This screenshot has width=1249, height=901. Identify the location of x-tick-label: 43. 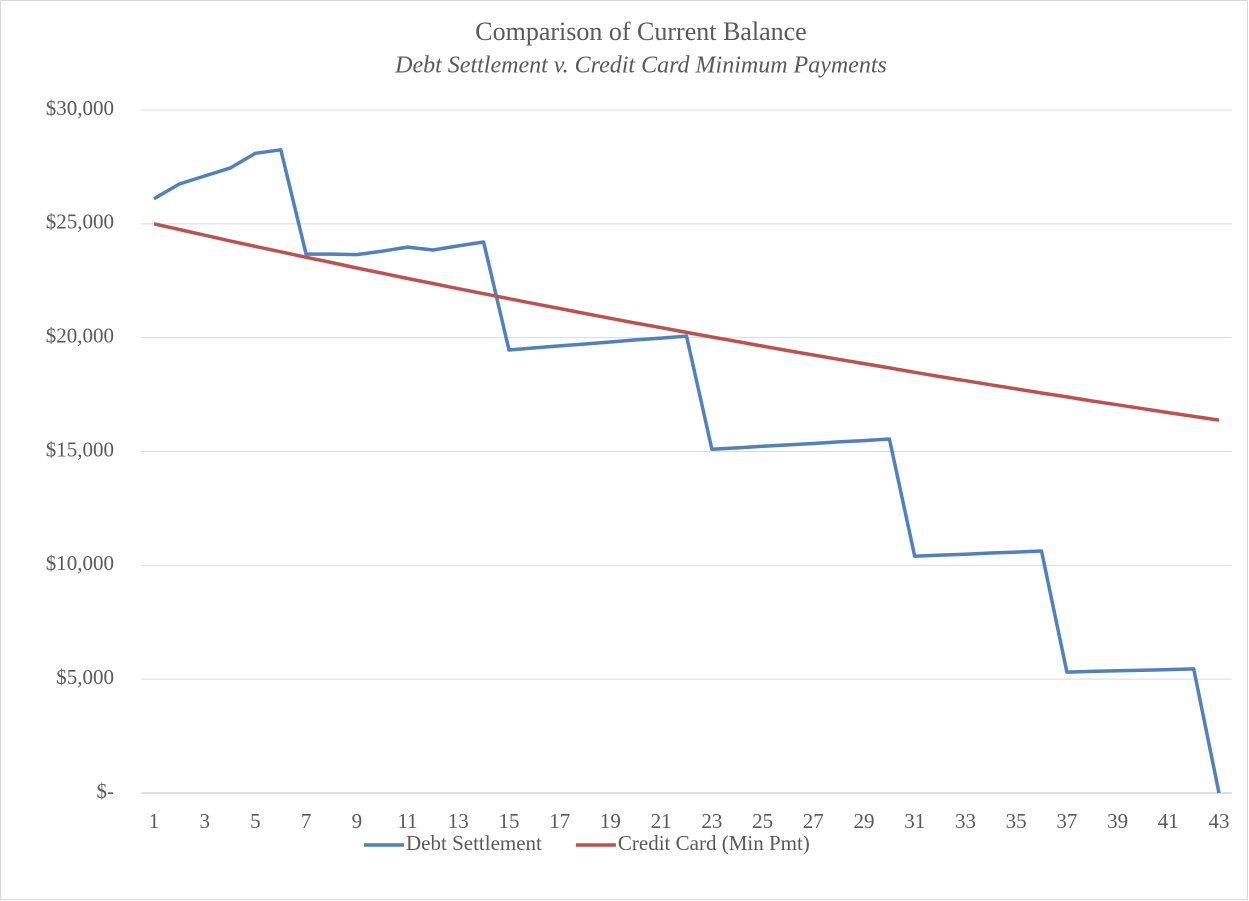
(1219, 821).